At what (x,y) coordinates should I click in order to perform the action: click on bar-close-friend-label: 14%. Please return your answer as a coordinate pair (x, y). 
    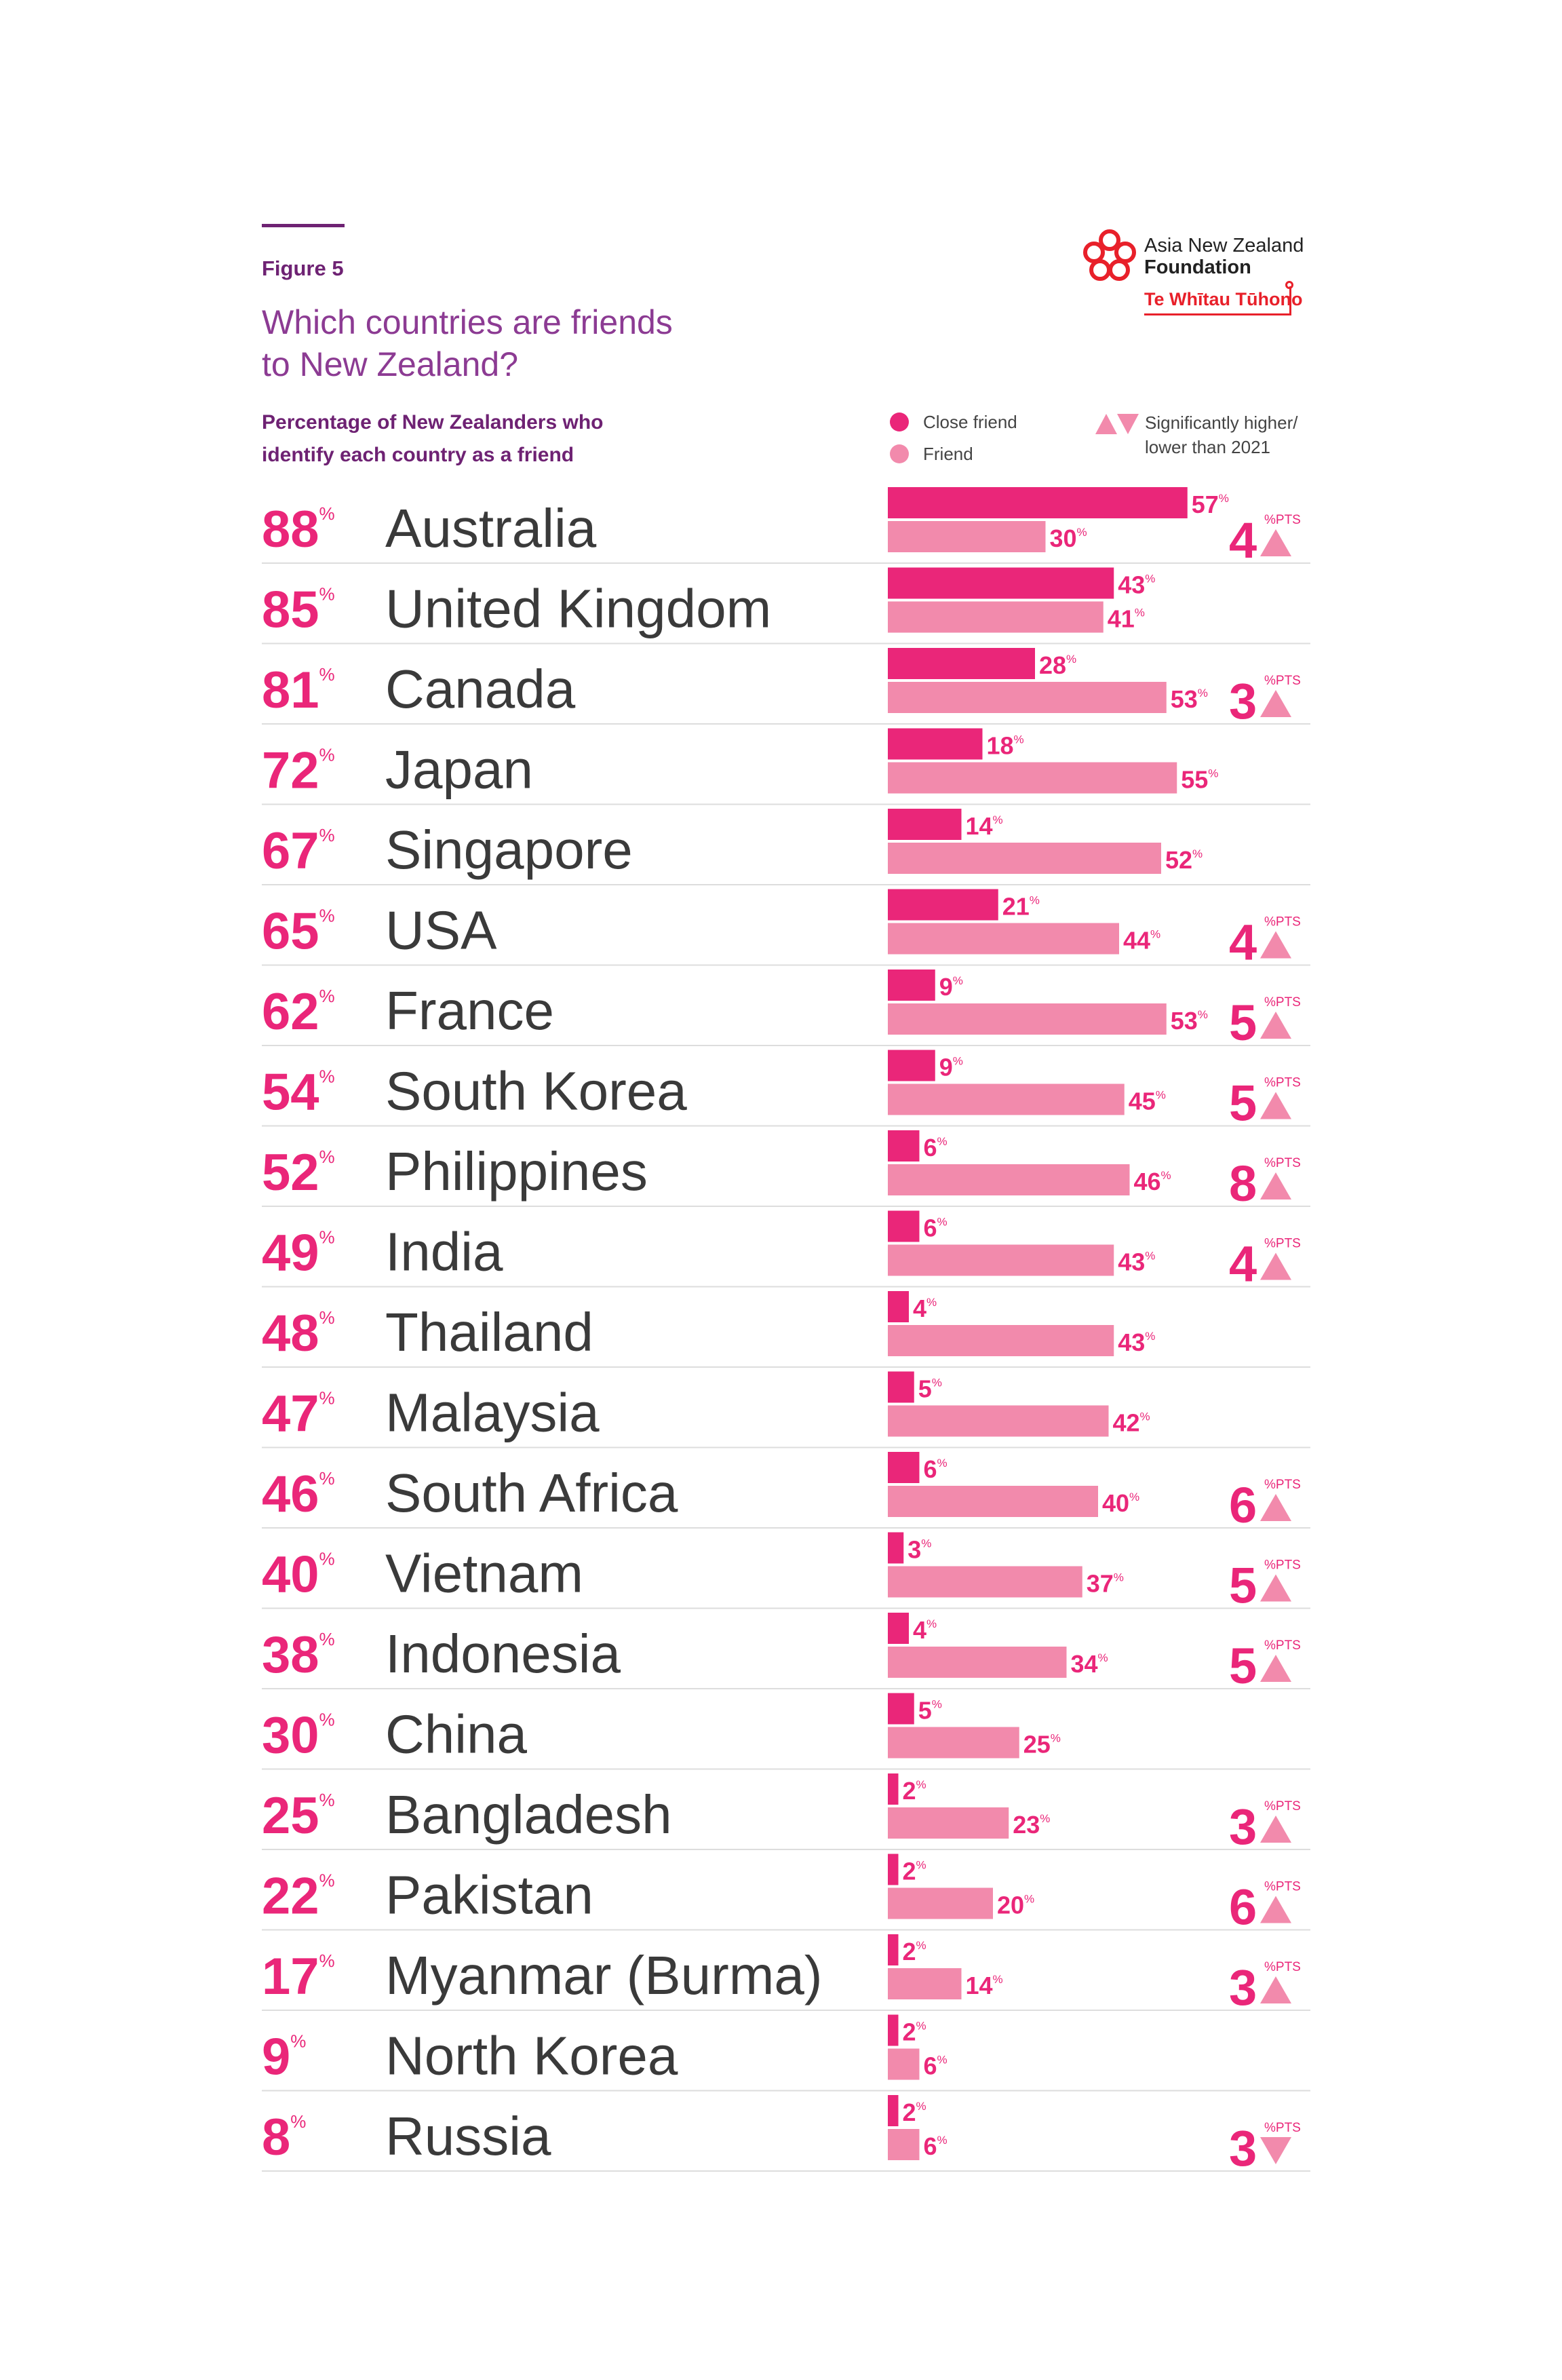
    Looking at the image, I should click on (984, 826).